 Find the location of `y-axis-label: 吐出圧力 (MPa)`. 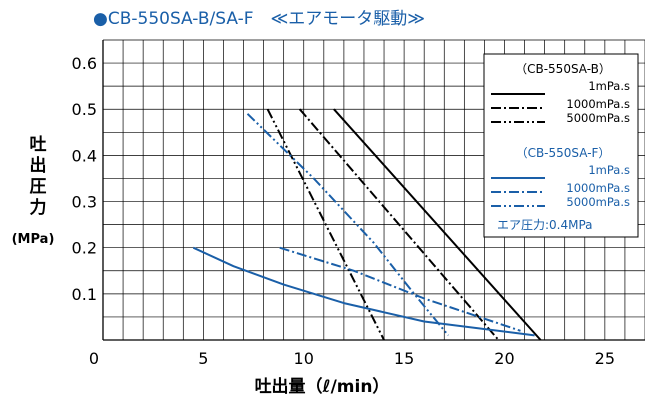

y-axis-label: 吐出圧力 (MPa) is located at coordinates (33, 191).